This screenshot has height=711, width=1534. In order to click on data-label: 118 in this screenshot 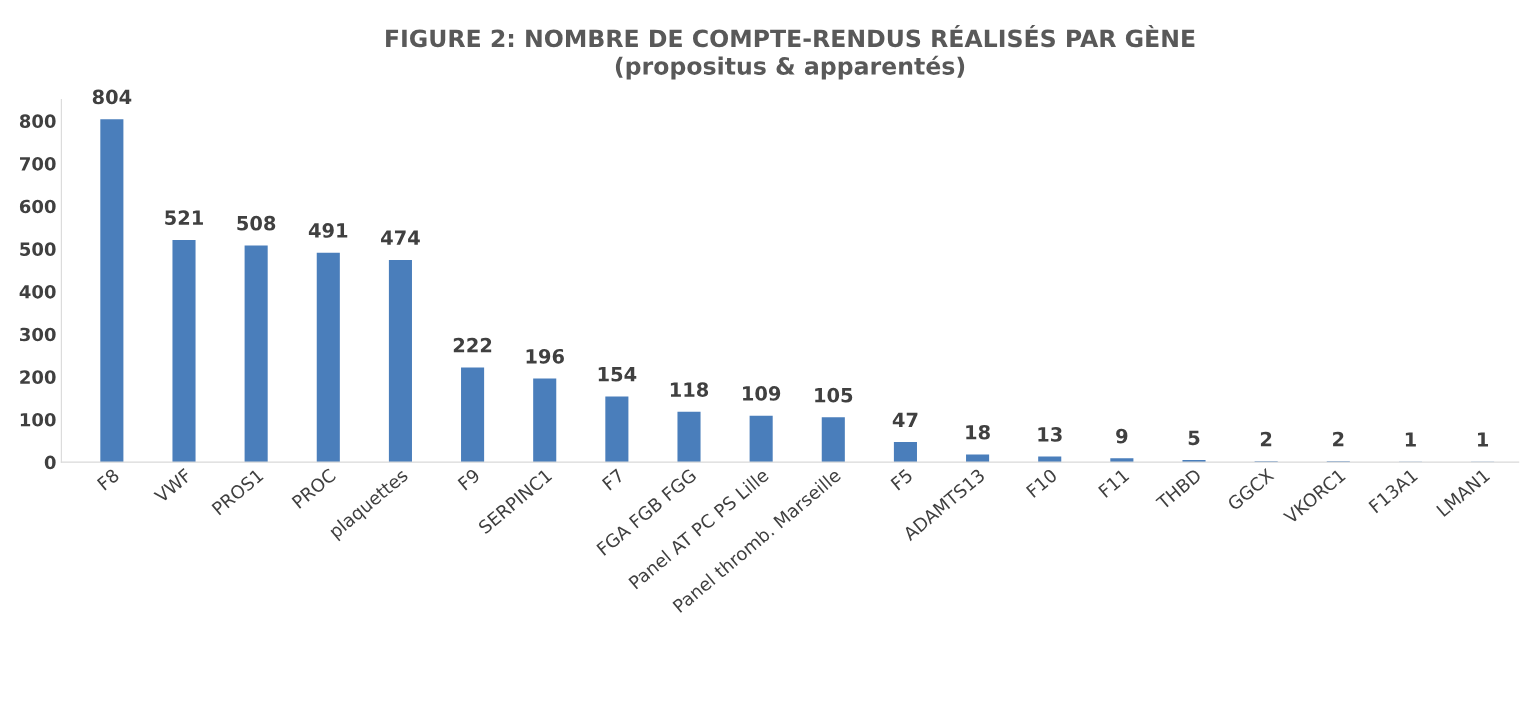, I will do `click(689, 389)`.